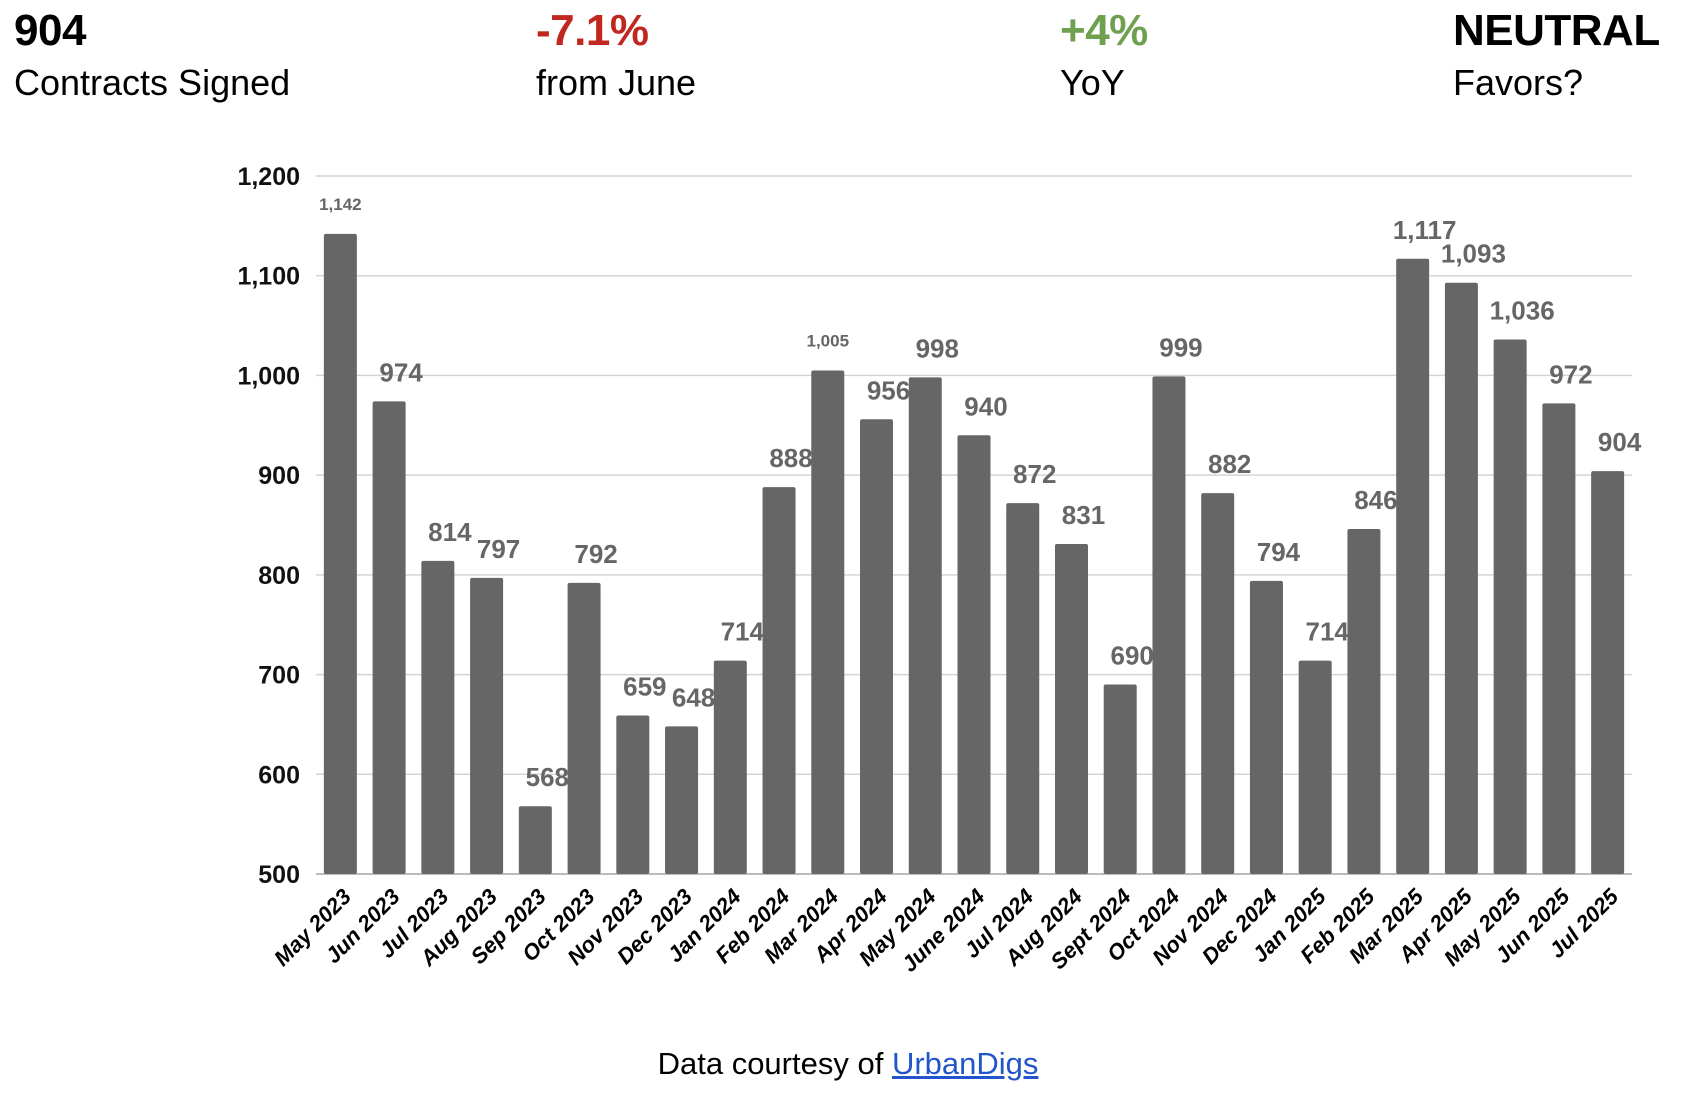 Image resolution: width=1696 pixels, height=1096 pixels. What do you see at coordinates (268, 277) in the screenshot?
I see `y-tick-label: 1,100` at bounding box center [268, 277].